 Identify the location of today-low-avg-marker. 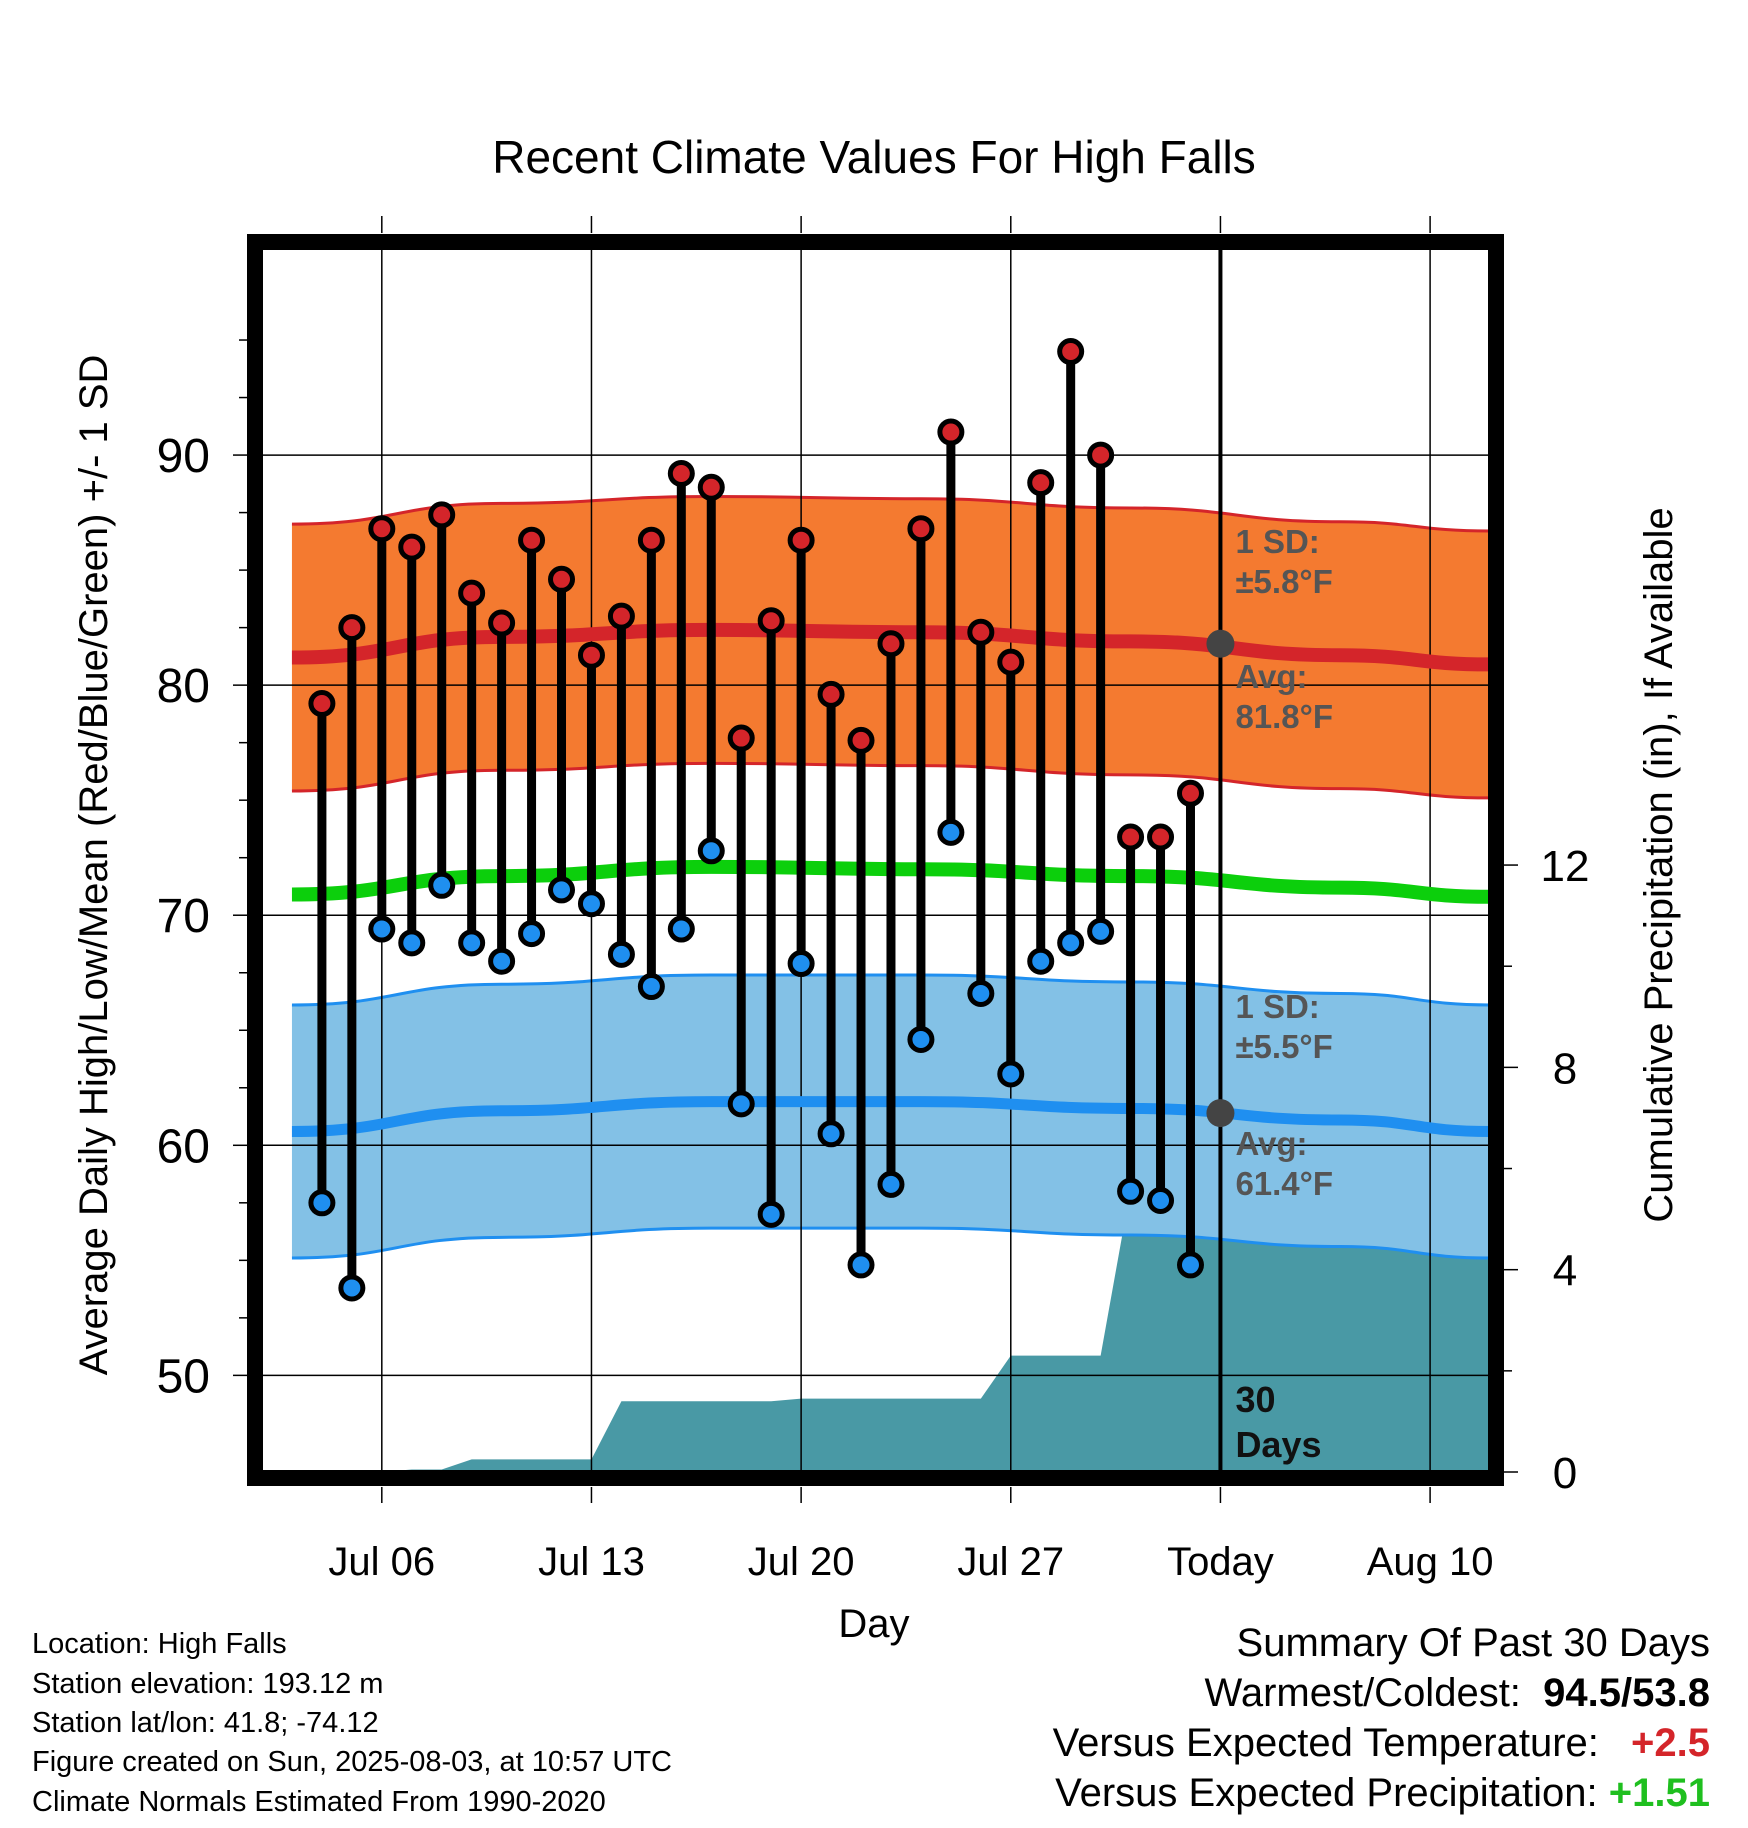
(1220, 1113).